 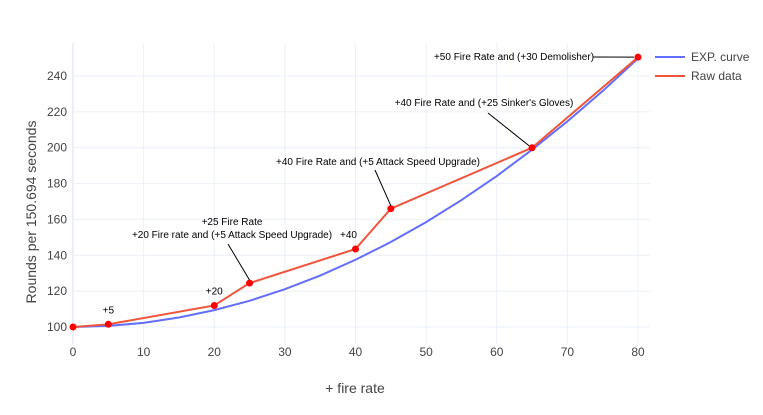 I want to click on y-tick-label: 220, so click(x=57, y=112).